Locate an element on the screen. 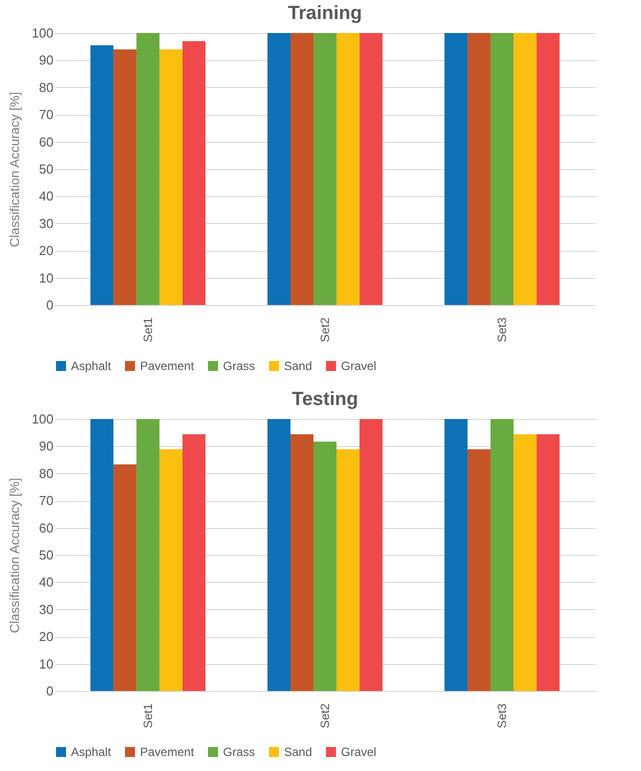  chart-title: Testing is located at coordinates (325, 399).